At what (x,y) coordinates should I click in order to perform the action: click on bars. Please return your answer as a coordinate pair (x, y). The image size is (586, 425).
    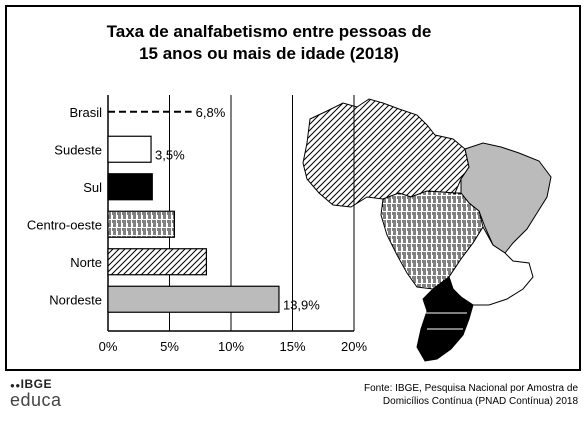
    Looking at the image, I should click on (193, 211).